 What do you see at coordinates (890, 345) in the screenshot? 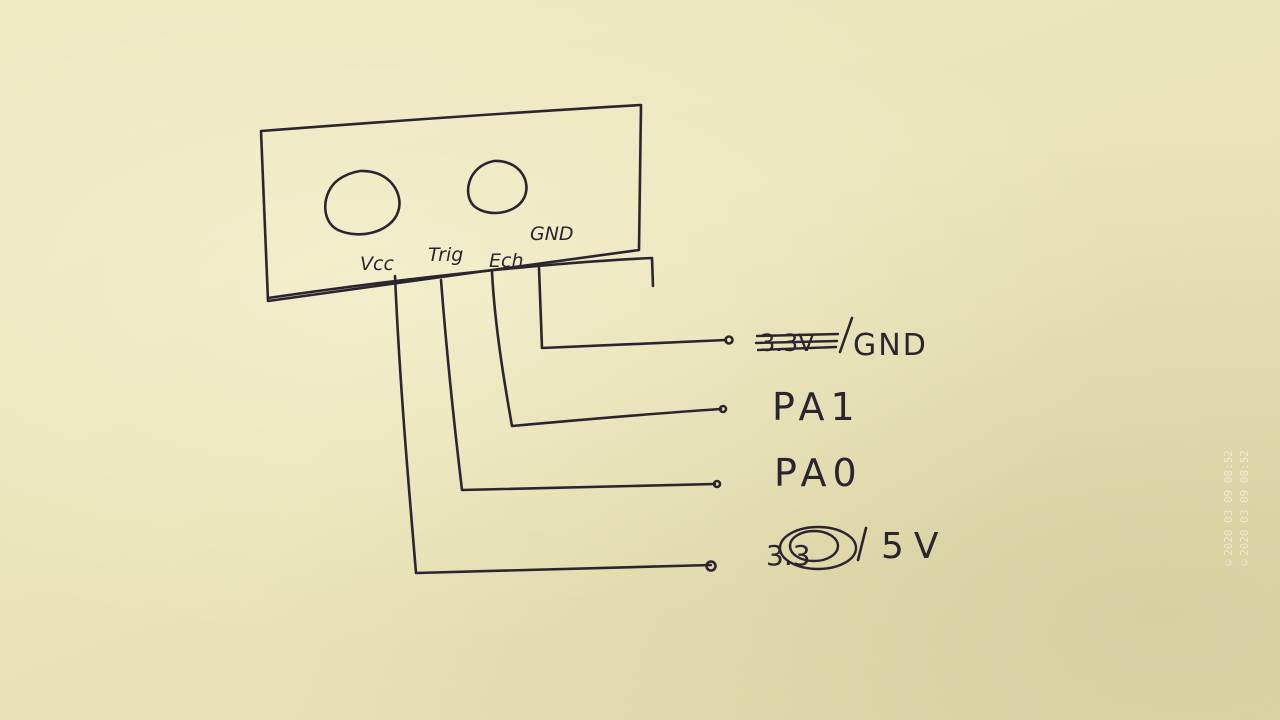
I see `label-gnd: GND` at bounding box center [890, 345].